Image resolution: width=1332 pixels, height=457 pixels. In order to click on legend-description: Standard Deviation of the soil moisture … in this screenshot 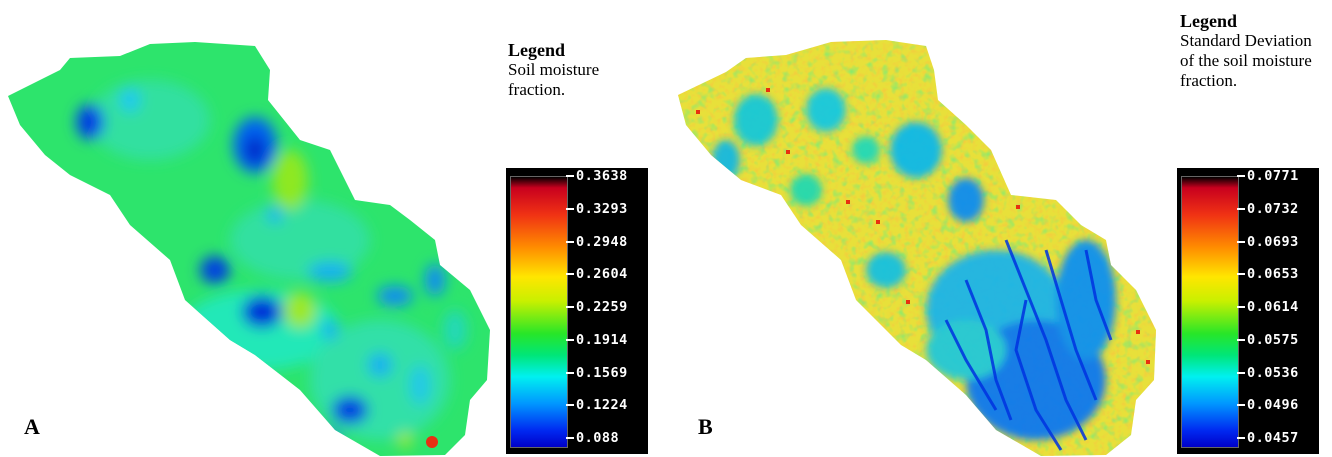, I will do `click(1246, 60)`.